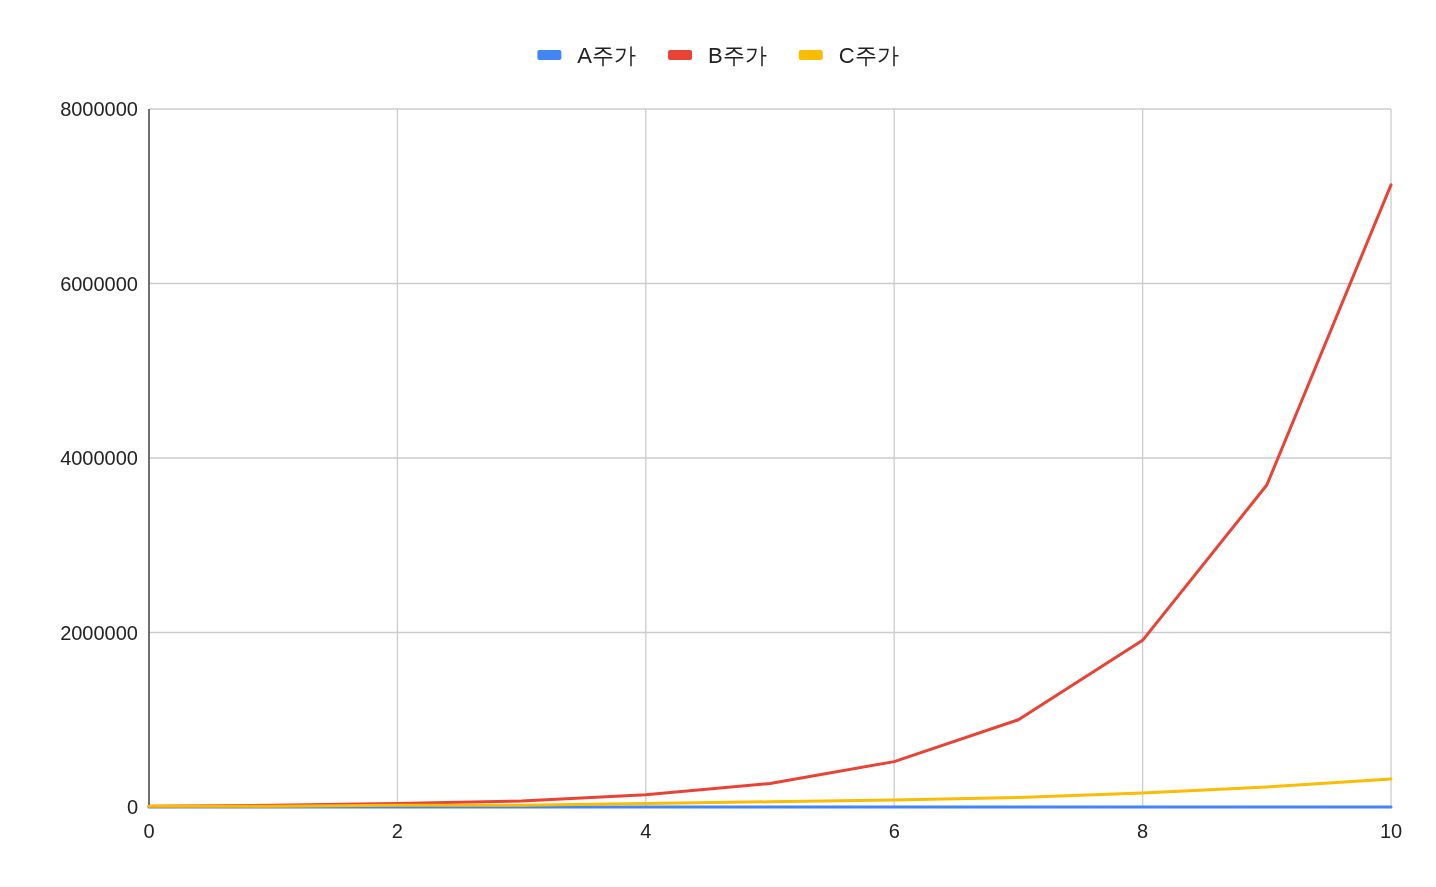  Describe the element at coordinates (149, 831) in the screenshot. I see `x-tick-label: 0` at that location.